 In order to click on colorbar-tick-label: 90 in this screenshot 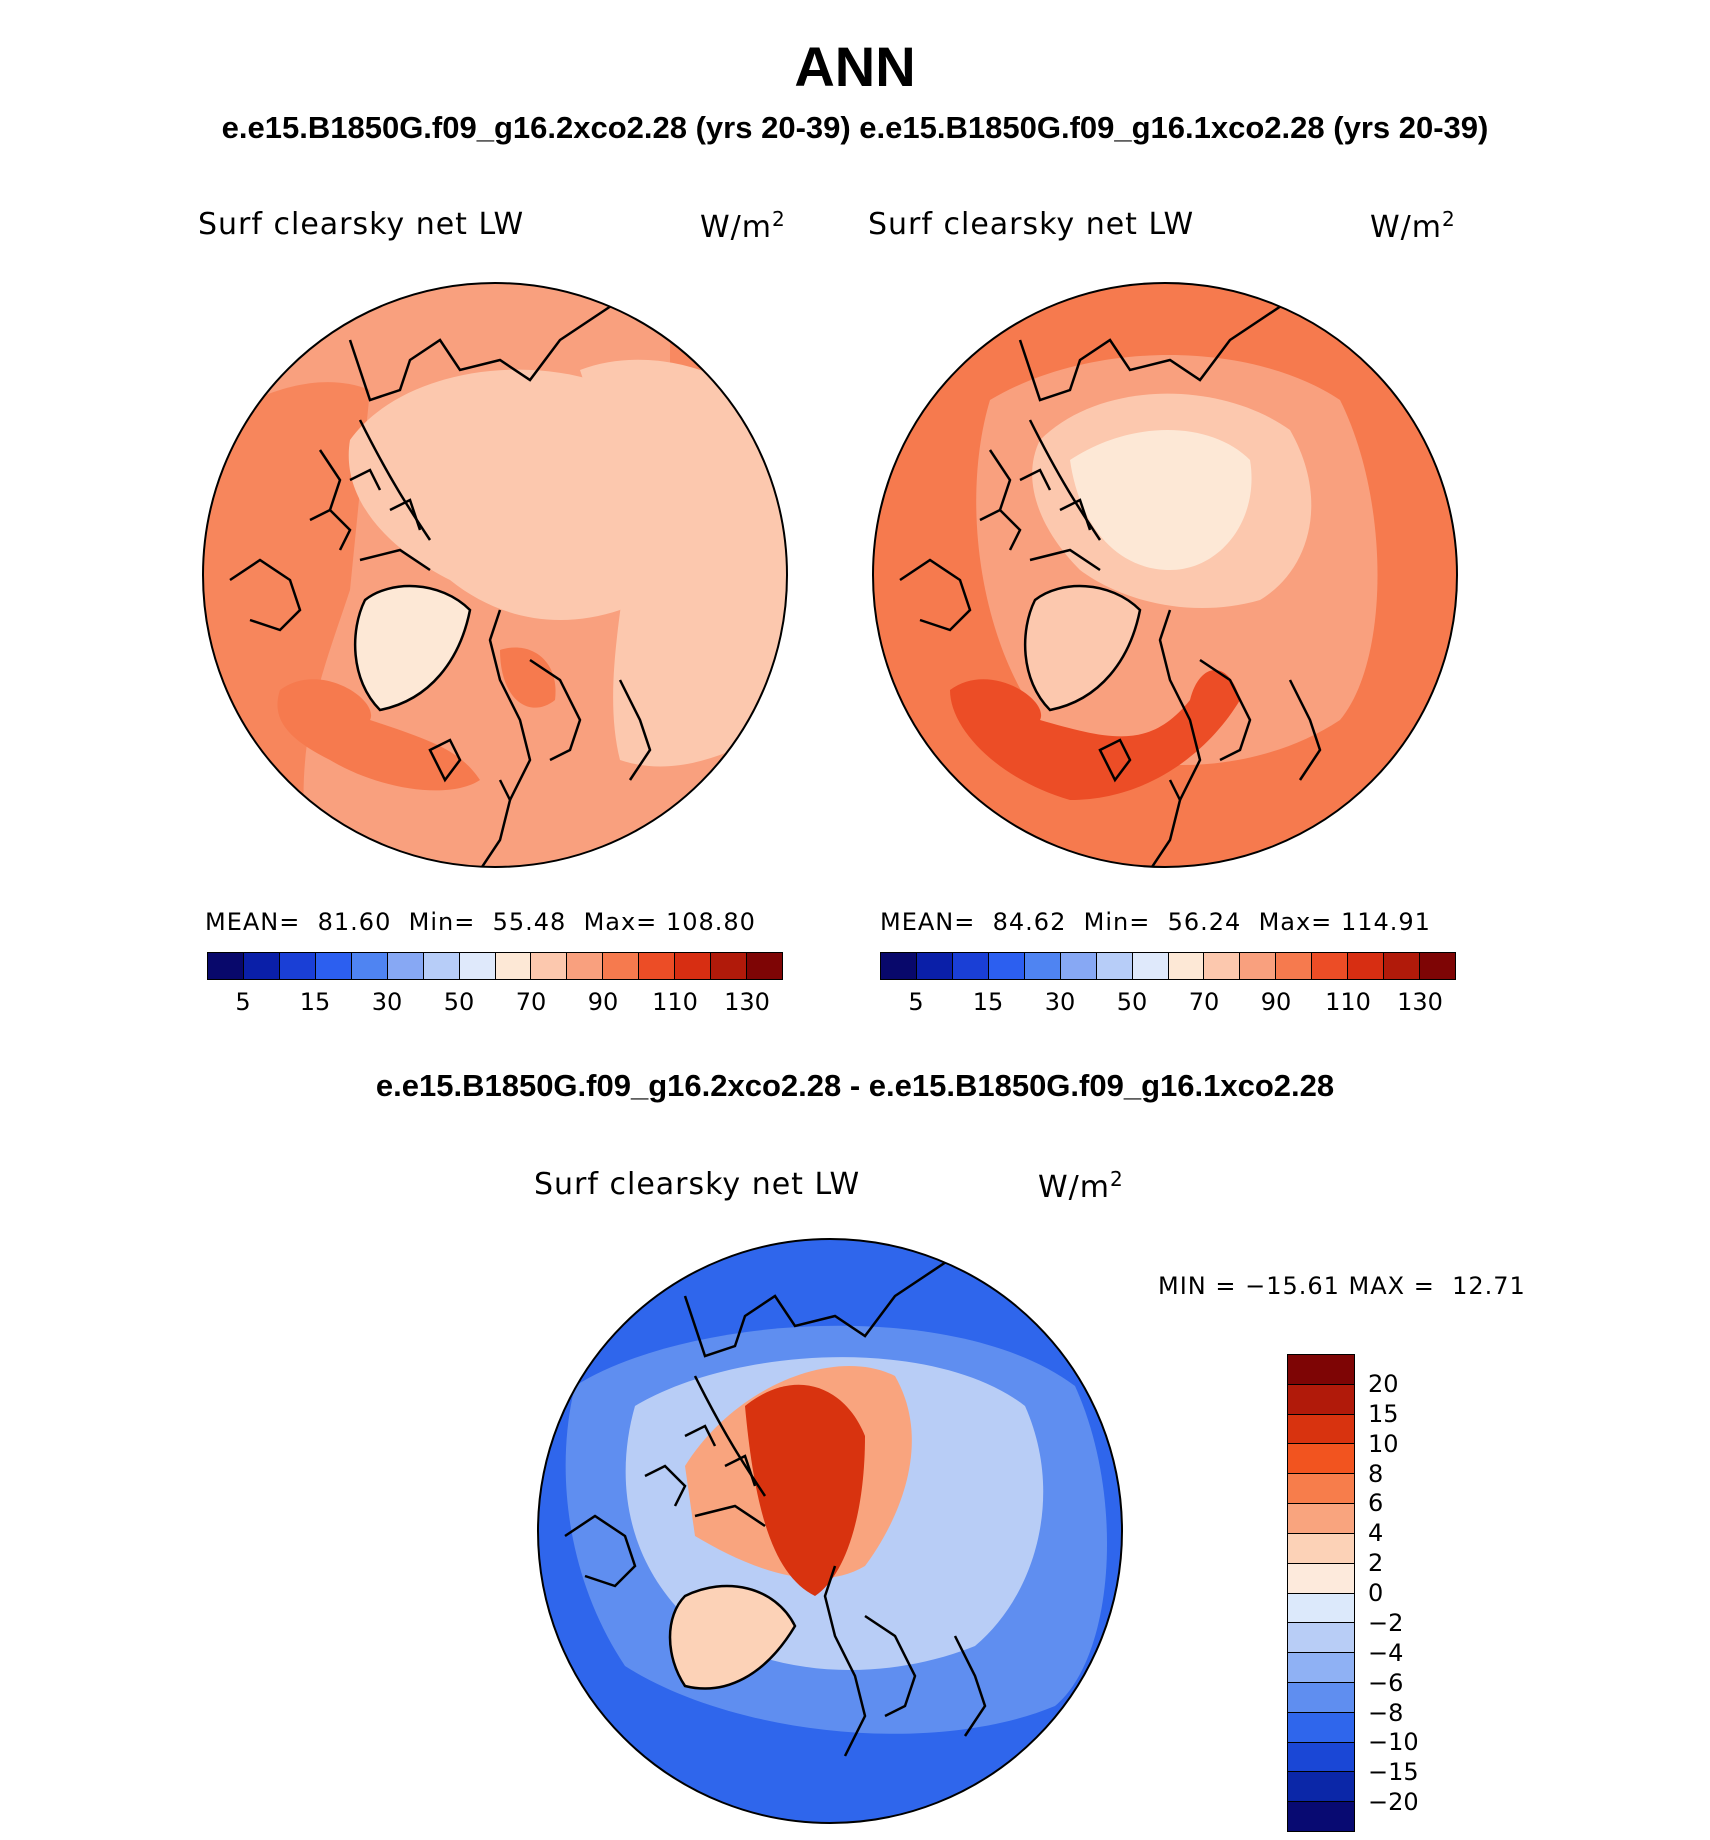, I will do `click(603, 1002)`.